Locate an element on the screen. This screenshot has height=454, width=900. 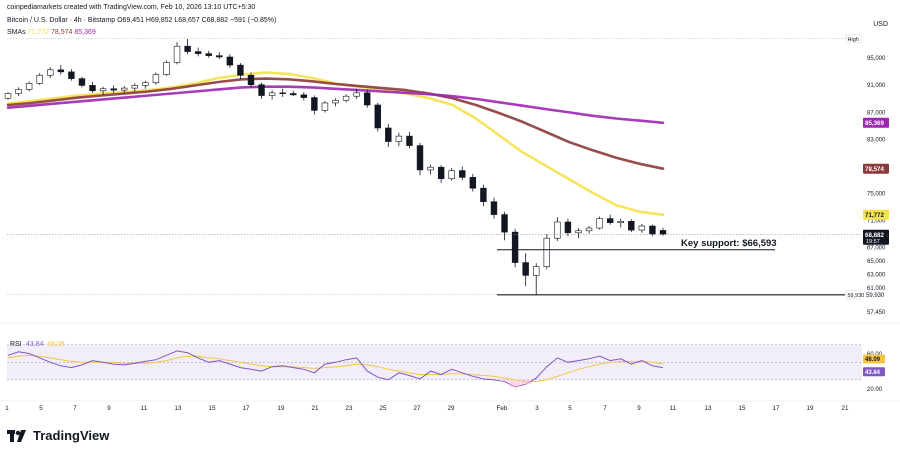
price-tick-label: 91,000 is located at coordinates (876, 86).